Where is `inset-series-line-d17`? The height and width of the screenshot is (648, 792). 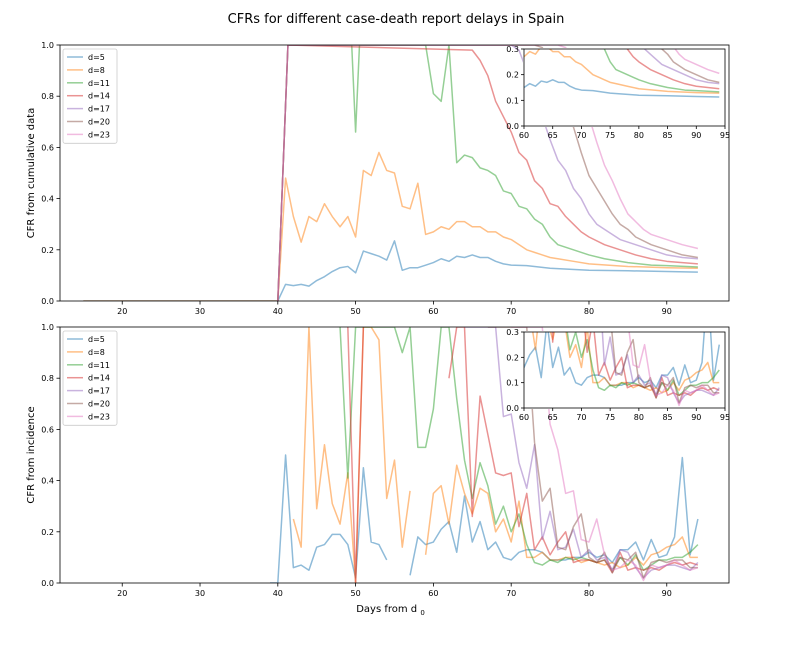 inset-series-line-d17 is located at coordinates (681, 67).